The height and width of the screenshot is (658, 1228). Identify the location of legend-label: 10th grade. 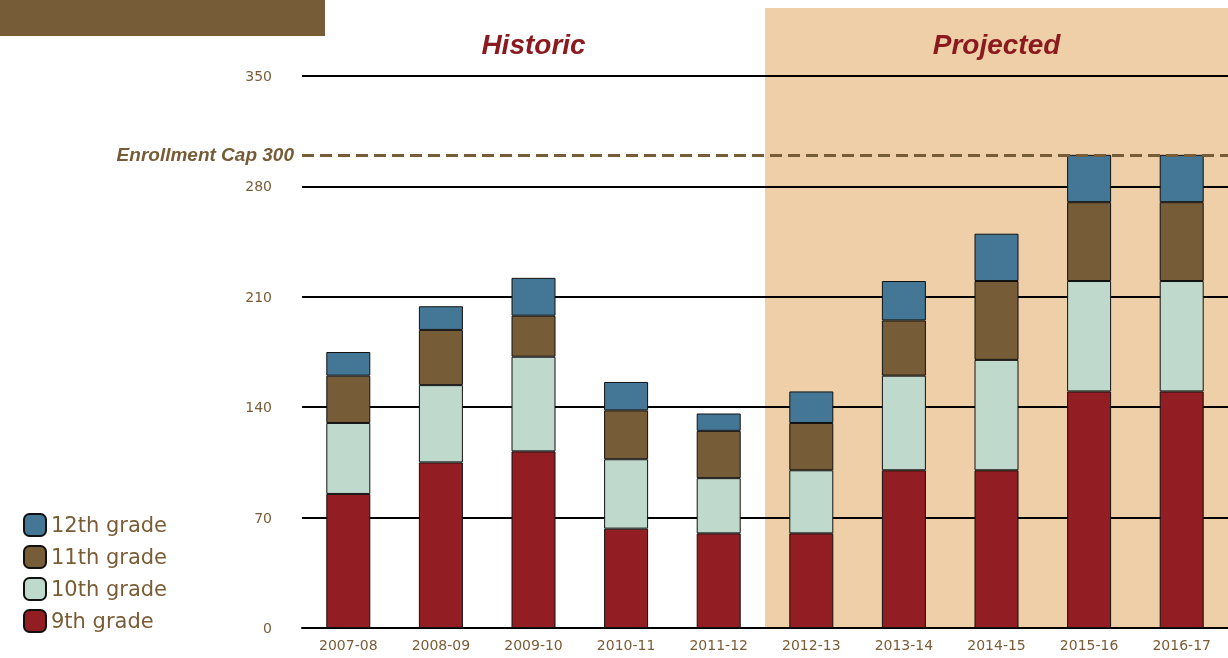
(109, 589).